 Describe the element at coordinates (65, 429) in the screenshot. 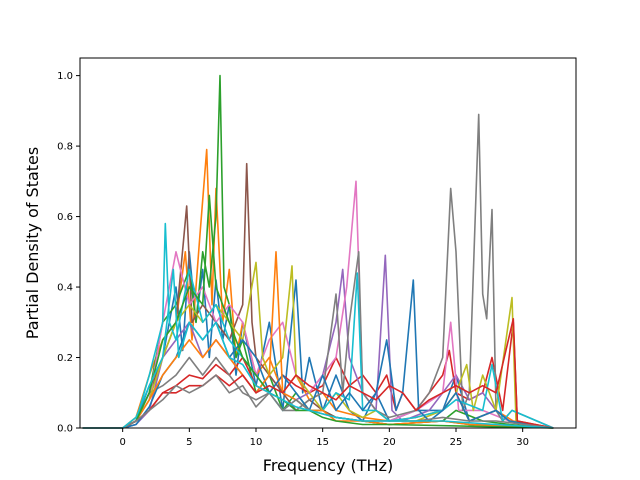

I see `y-tick-label: 0.0` at that location.